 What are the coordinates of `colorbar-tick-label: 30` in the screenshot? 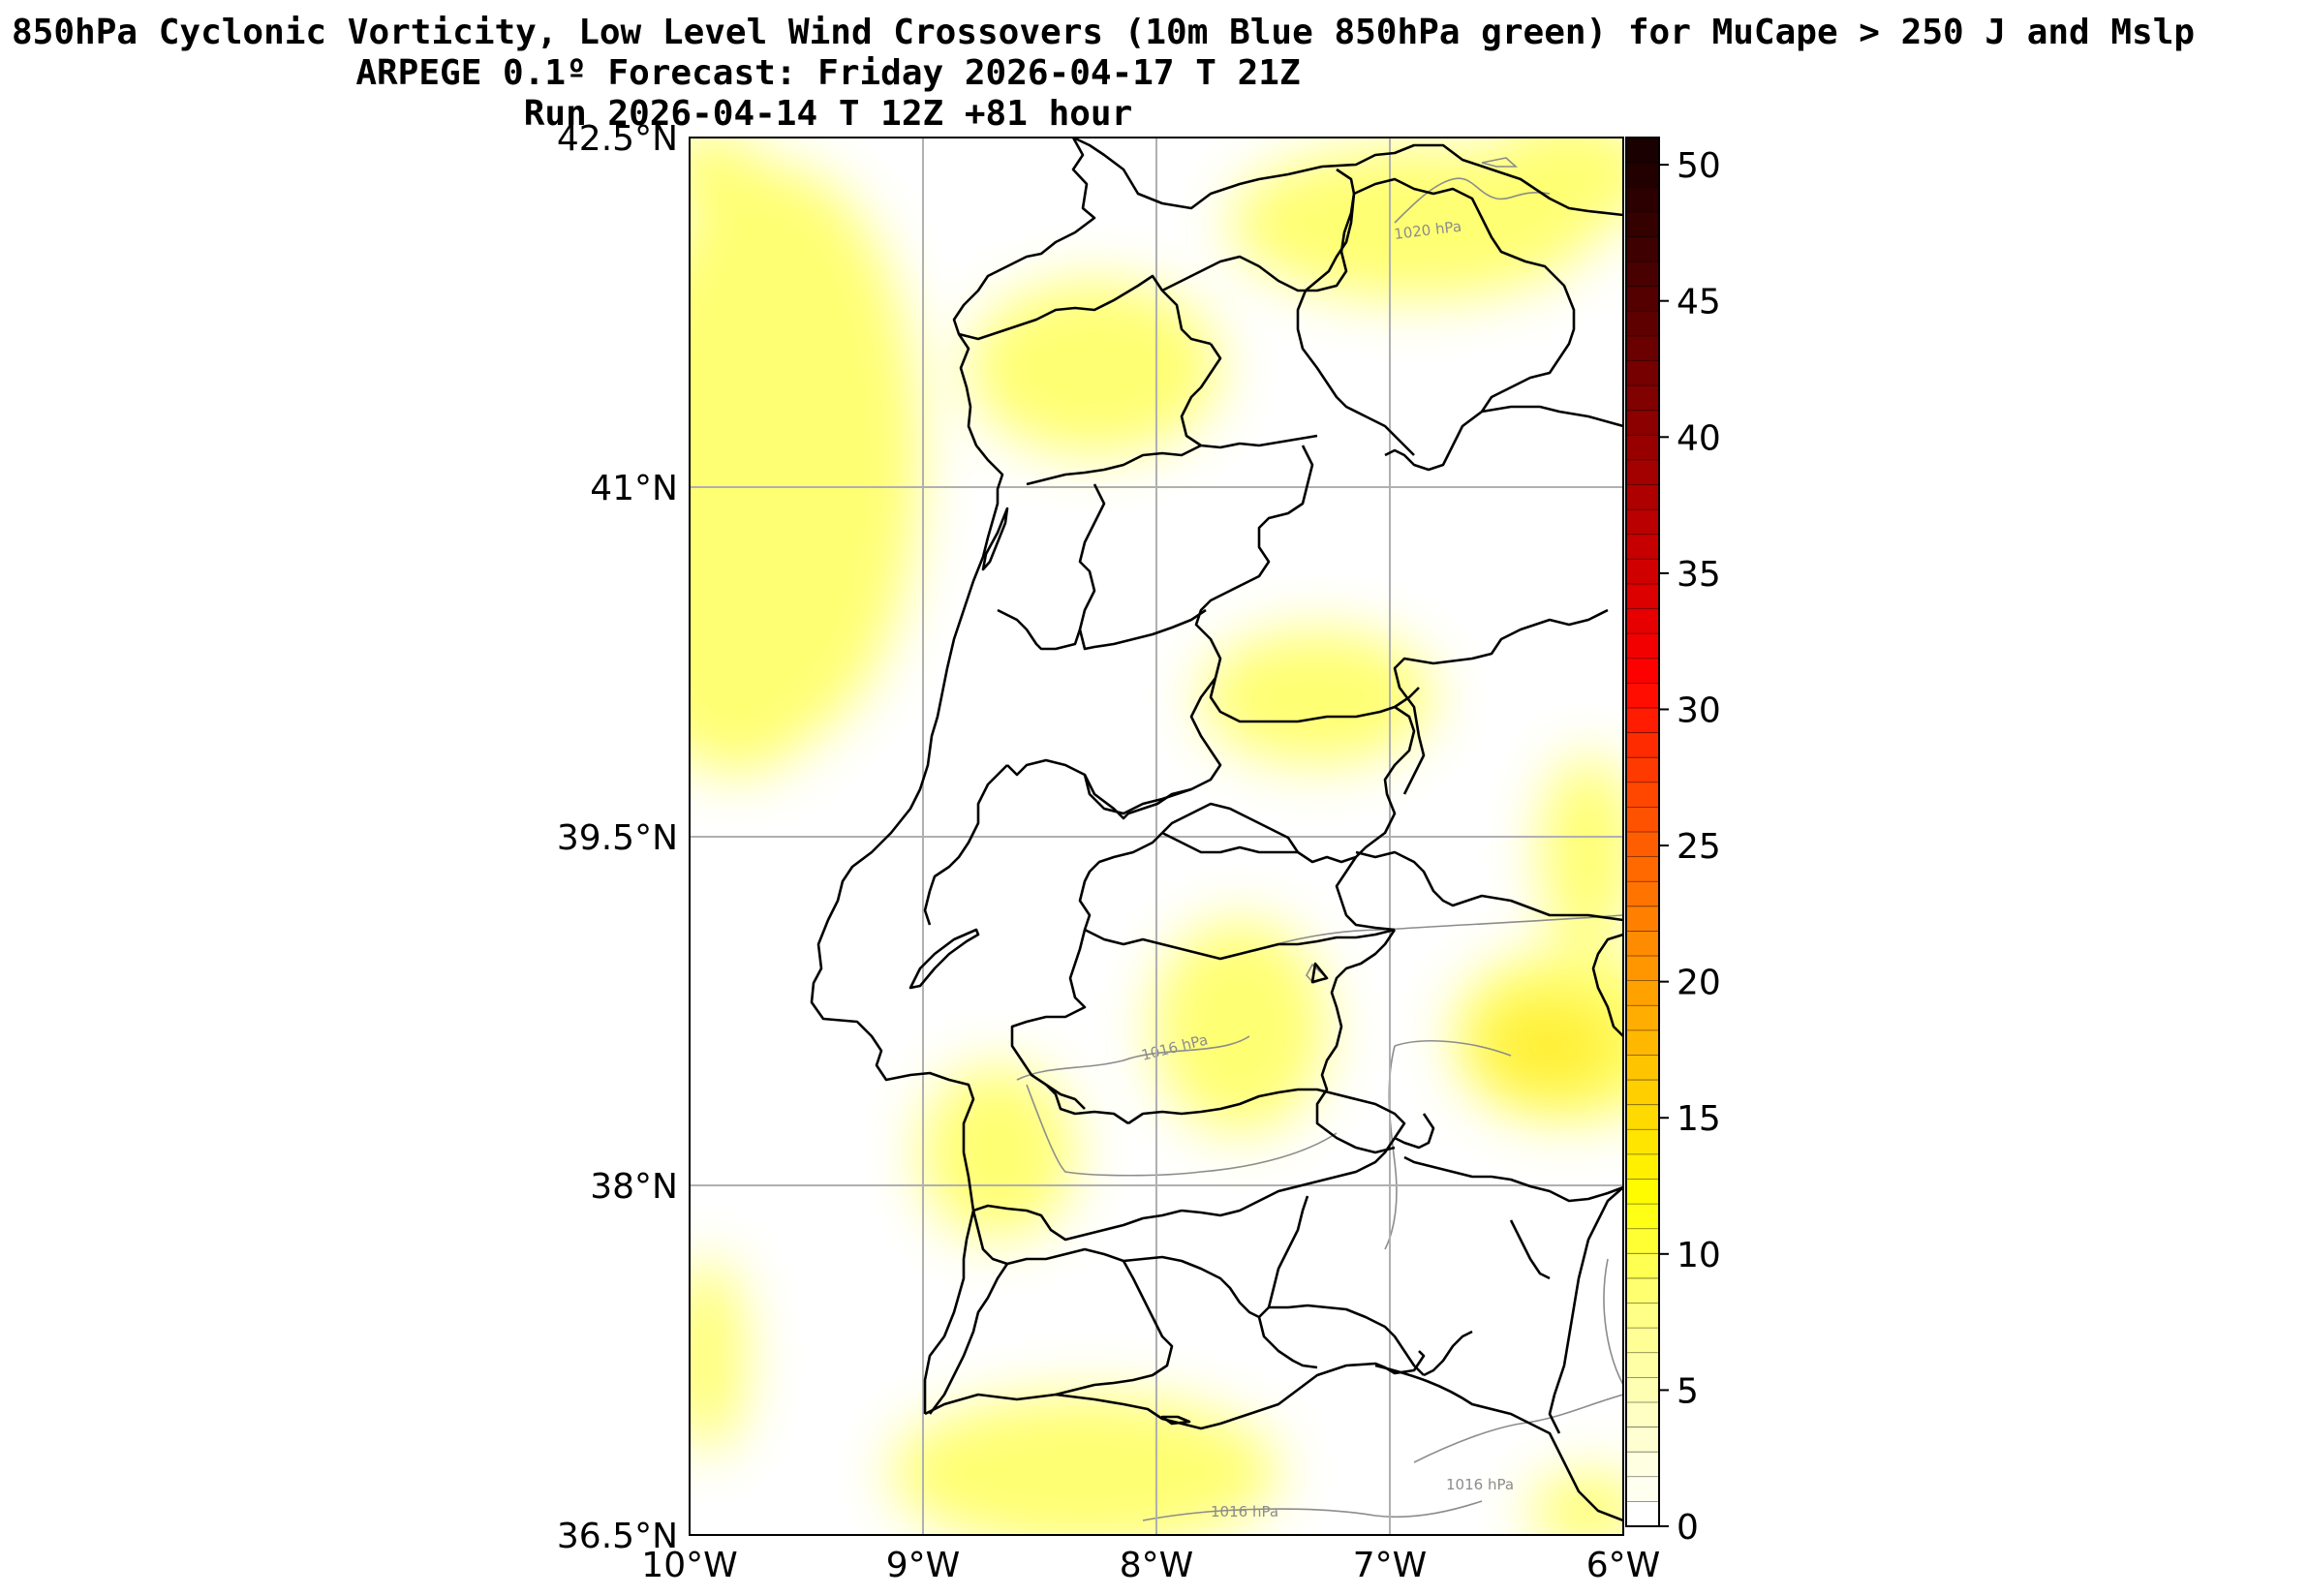 It's located at (1699, 710).